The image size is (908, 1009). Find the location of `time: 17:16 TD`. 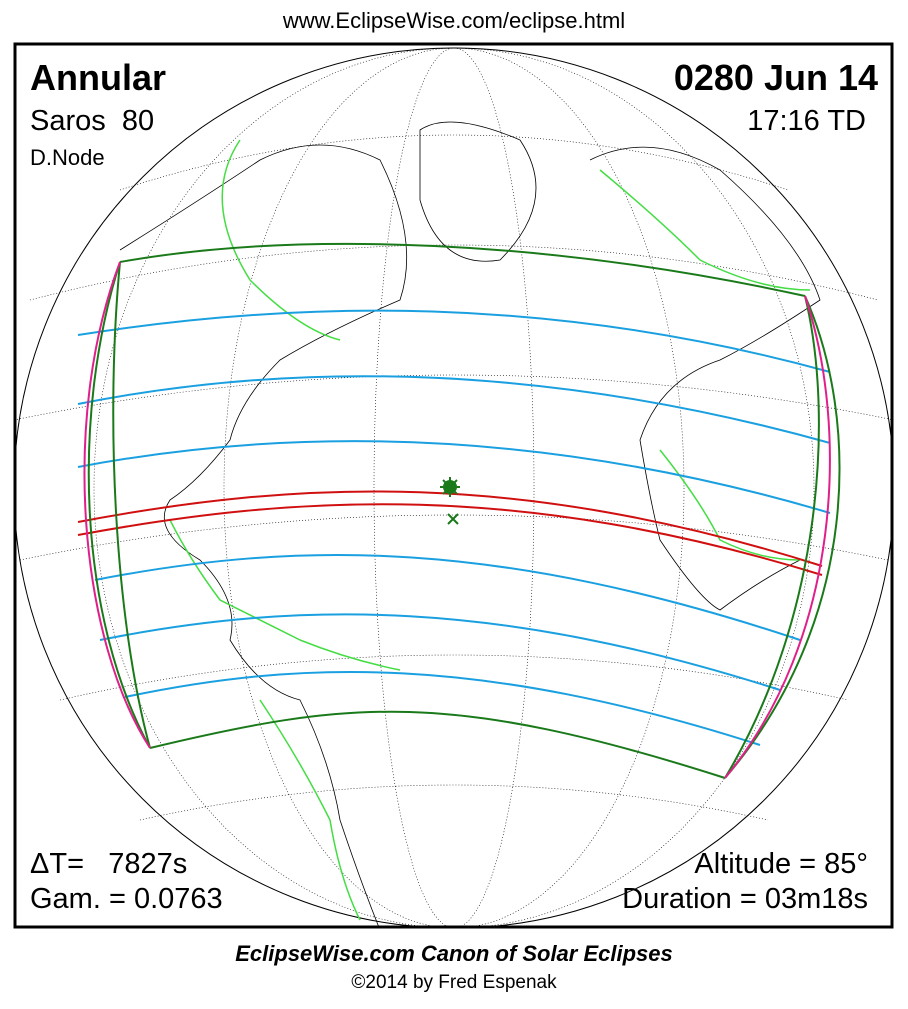

time: 17:16 TD is located at coordinates (806, 121).